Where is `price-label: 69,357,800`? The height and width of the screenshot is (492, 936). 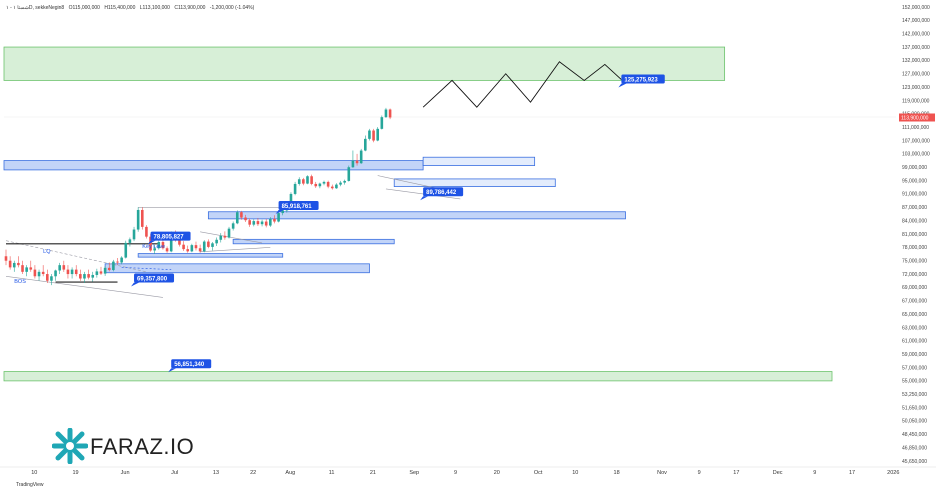
price-label: 69,357,800 is located at coordinates (153, 280).